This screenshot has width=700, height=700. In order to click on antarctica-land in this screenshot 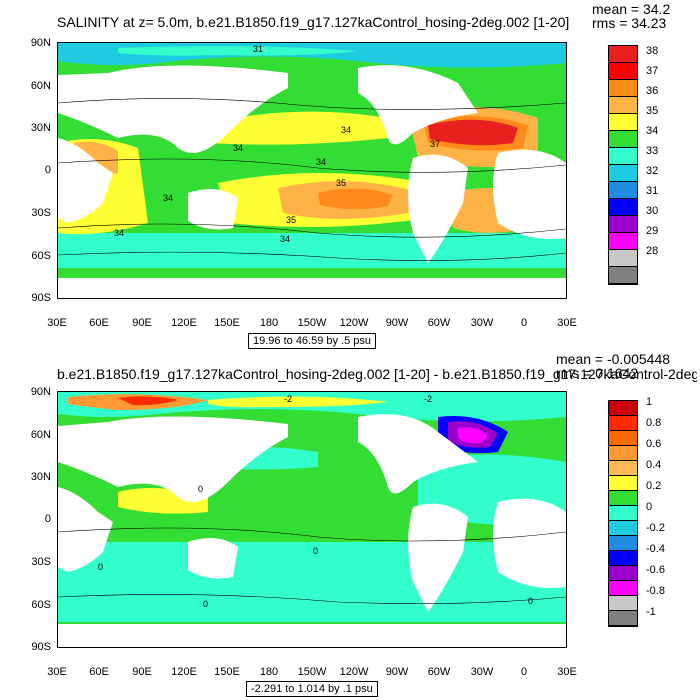, I will do `click(312, 635)`.